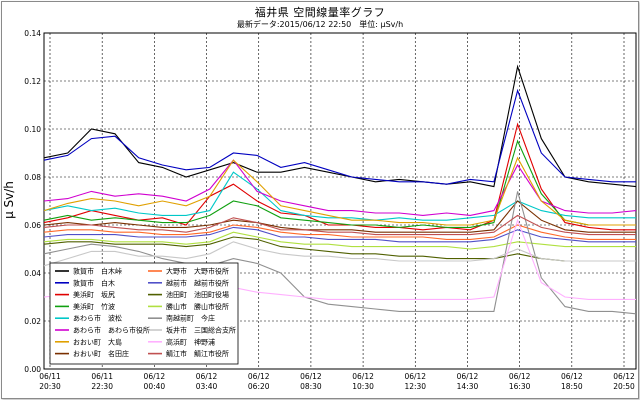 This screenshot has height=400, width=640. I want to click on legend-entry: 南越前町 今庄, so click(190, 318).